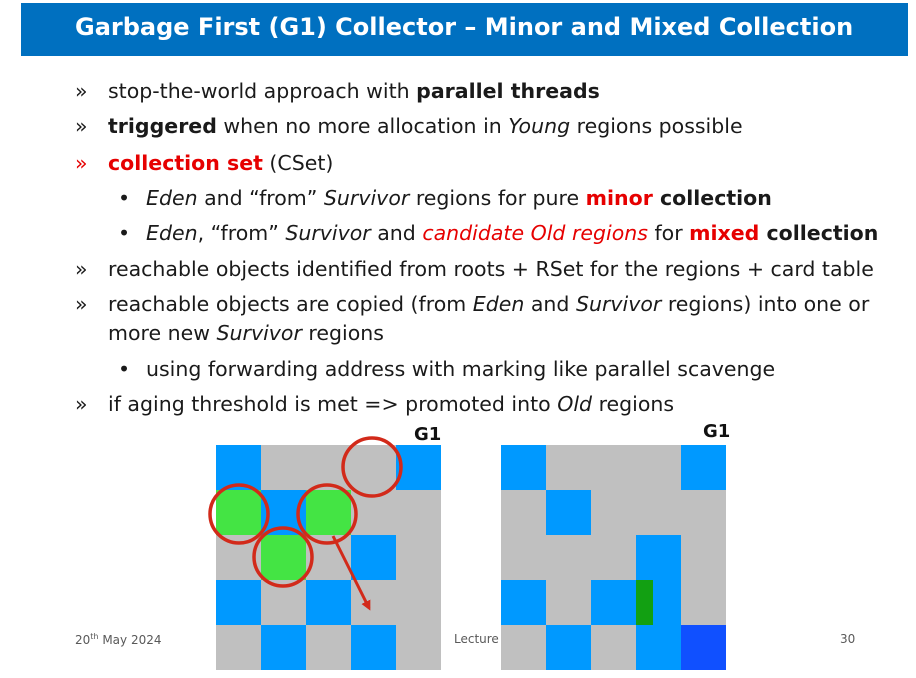 This screenshot has width=916, height=678. Describe the element at coordinates (539, 126) in the screenshot. I see `bullet-italic: Young` at that location.